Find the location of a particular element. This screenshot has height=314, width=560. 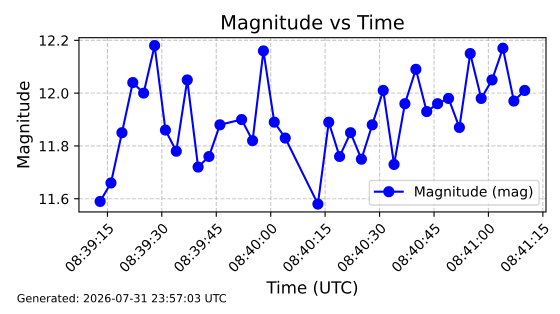

text: Generated: 2026-07-31 23:57:03 UTC is located at coordinates (121, 298).